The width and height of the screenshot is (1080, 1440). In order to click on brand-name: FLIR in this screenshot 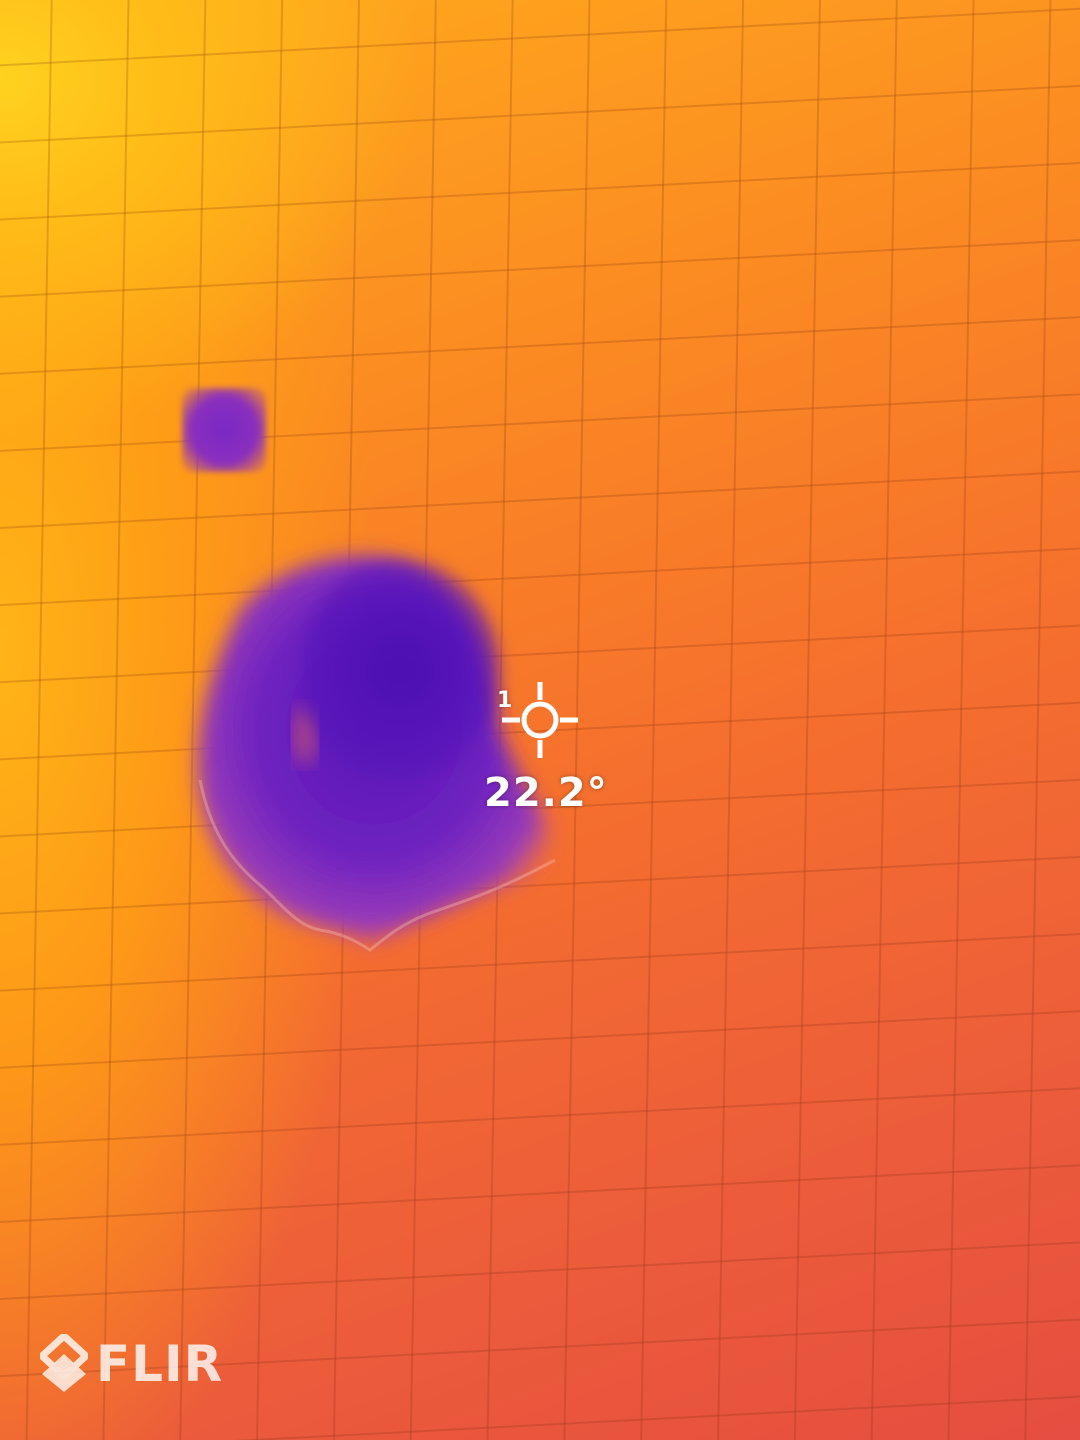, I will do `click(159, 1364)`.